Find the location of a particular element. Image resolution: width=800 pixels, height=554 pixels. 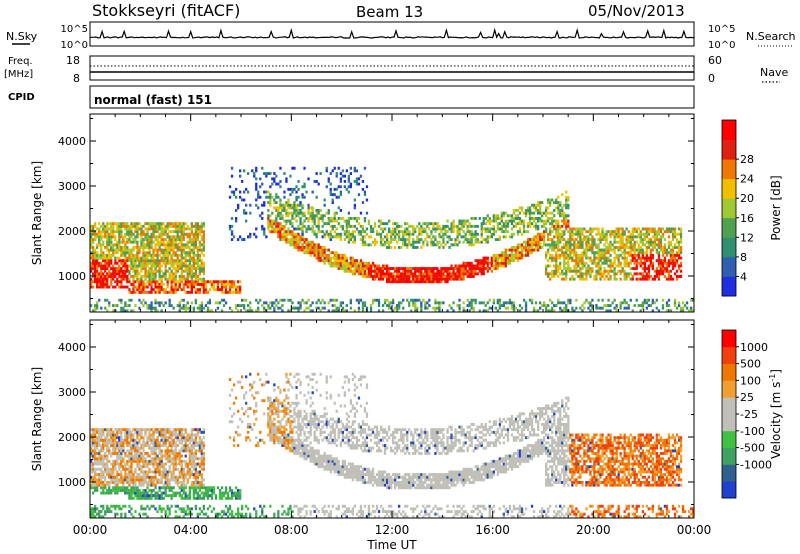

colorbar-tick-label: 16 is located at coordinates (747, 218).